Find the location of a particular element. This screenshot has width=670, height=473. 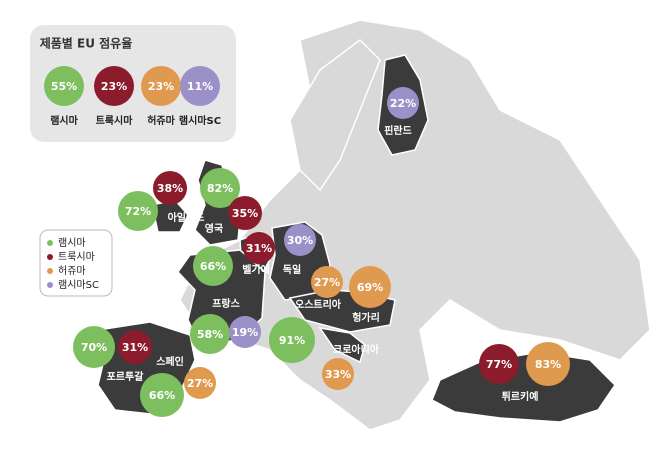

turkey is located at coordinates (523, 387).